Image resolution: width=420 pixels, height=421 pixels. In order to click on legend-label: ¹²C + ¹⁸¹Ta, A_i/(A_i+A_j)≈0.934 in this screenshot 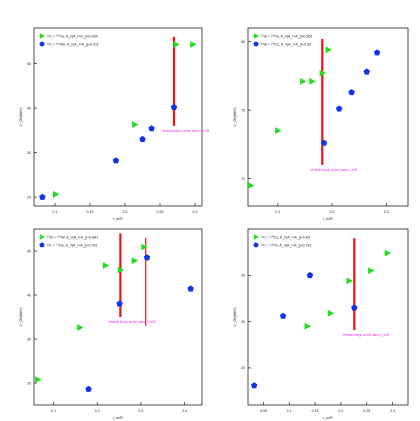, I will do `click(72, 36)`.